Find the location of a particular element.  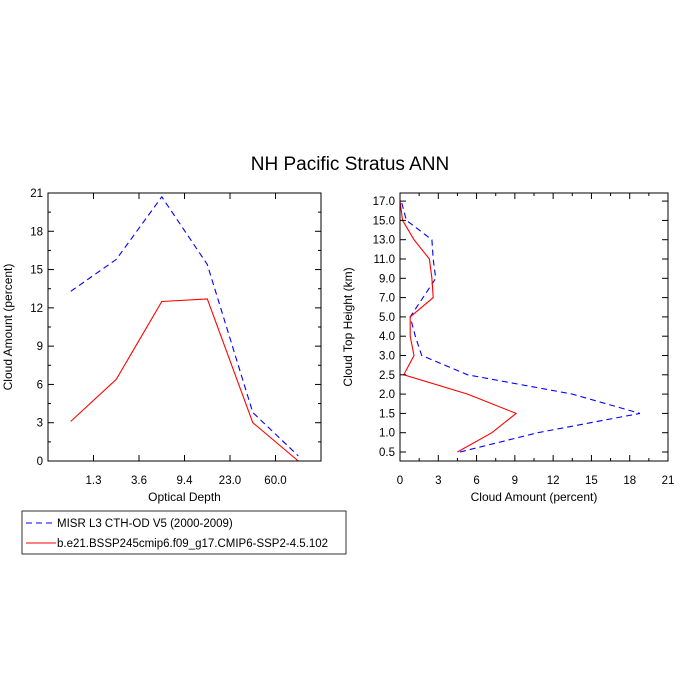

right-y-tick-label: 17.0 is located at coordinates (384, 202).